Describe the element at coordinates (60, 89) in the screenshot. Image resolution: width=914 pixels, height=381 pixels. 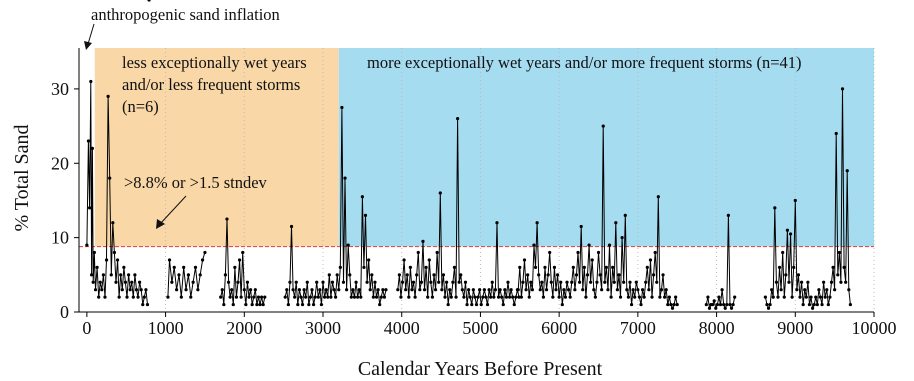
I see `y-tick-label: 30` at that location.